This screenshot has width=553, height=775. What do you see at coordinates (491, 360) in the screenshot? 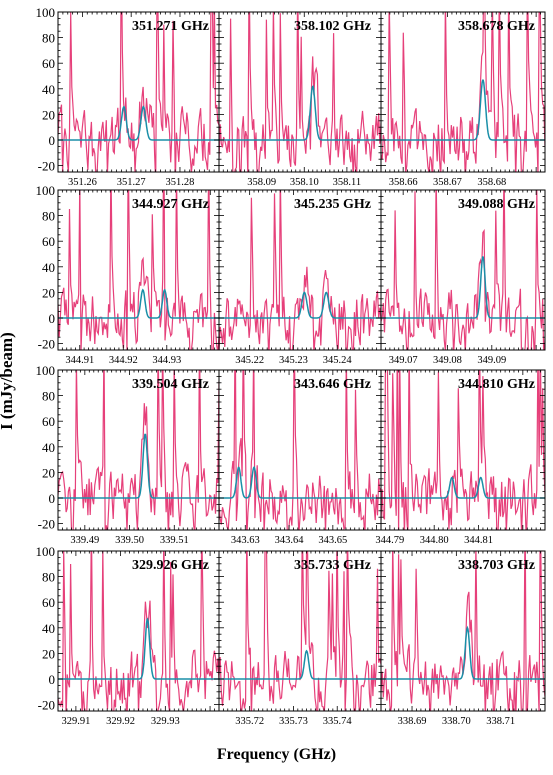
I see `x-tick-label: 349.09` at bounding box center [491, 360].